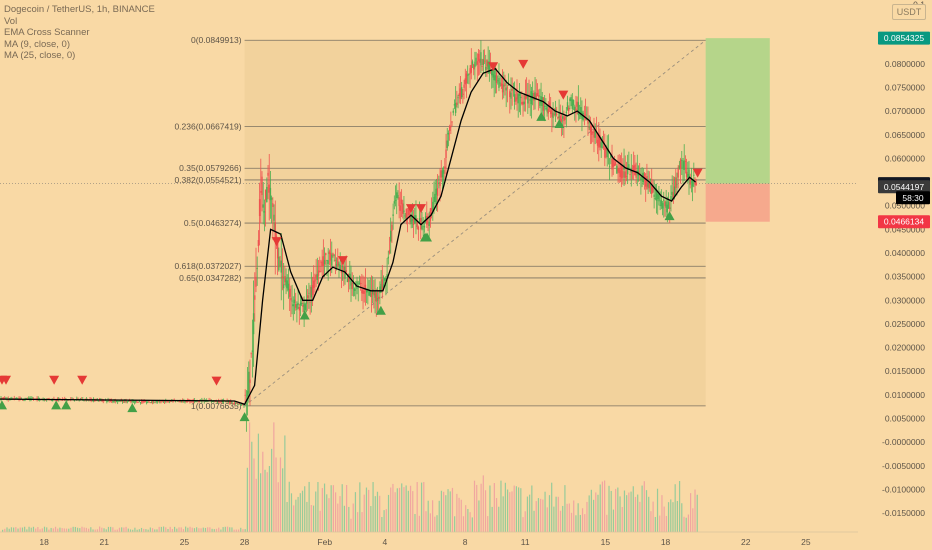  Describe the element at coordinates (909, 12) in the screenshot. I see `currency-button: USDT` at that location.